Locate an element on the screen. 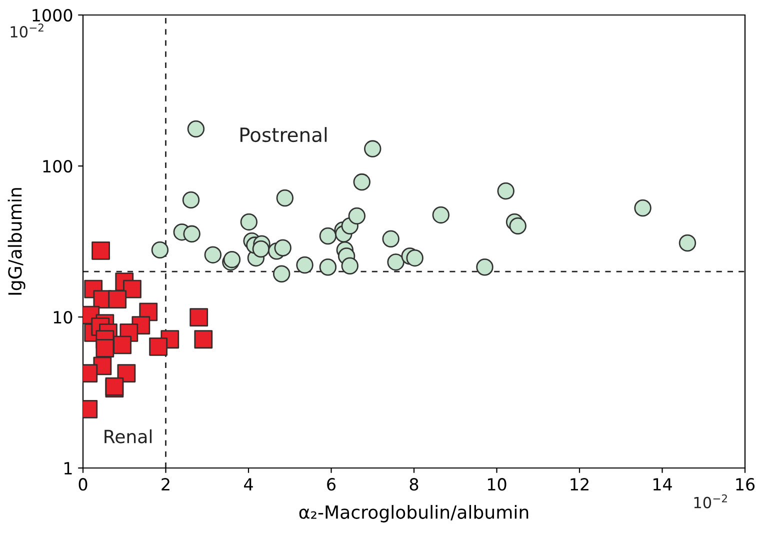 The image size is (757, 535). y-tick-label: 1000 is located at coordinates (52, 15).